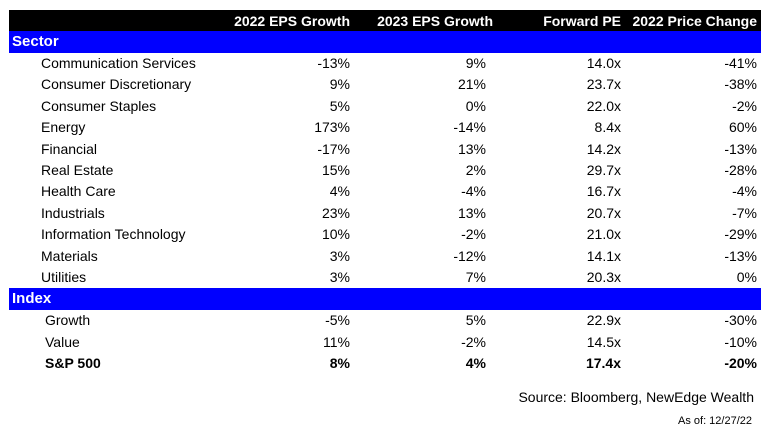 This screenshot has height=439, width=769. I want to click on table-row: Financial -17% 13% 14.2x -13%, so click(384, 149).